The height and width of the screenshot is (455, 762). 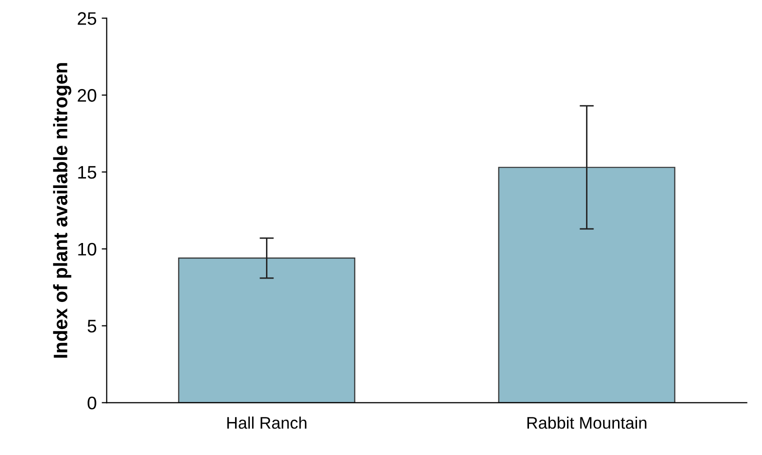 What do you see at coordinates (266, 422) in the screenshot?
I see `x-tick-label: Hall Ranch` at bounding box center [266, 422].